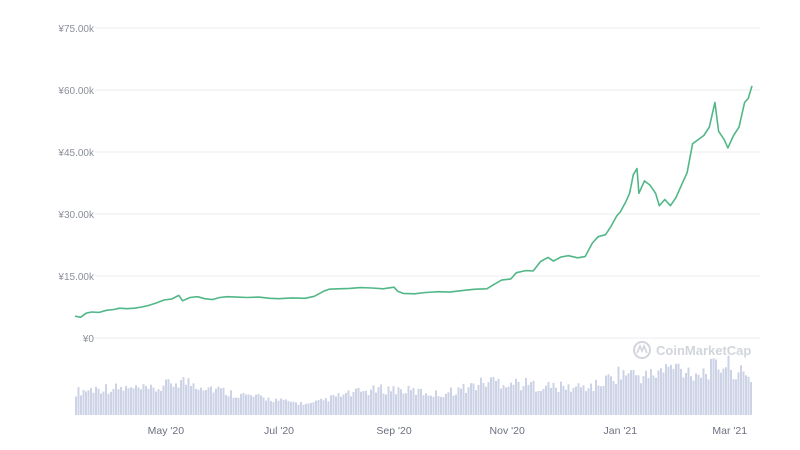 Image resolution: width=800 pixels, height=450 pixels. Describe the element at coordinates (621, 431) in the screenshot. I see `x-tick-label: Jan '21` at that location.